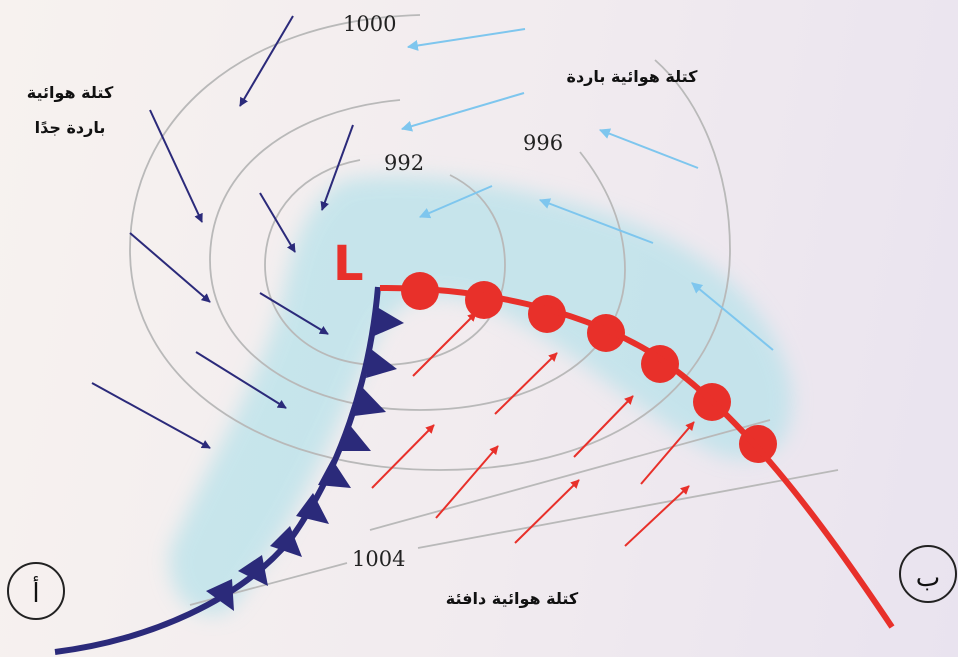  I want to click on corner-label-a: أ, so click(35, 592).